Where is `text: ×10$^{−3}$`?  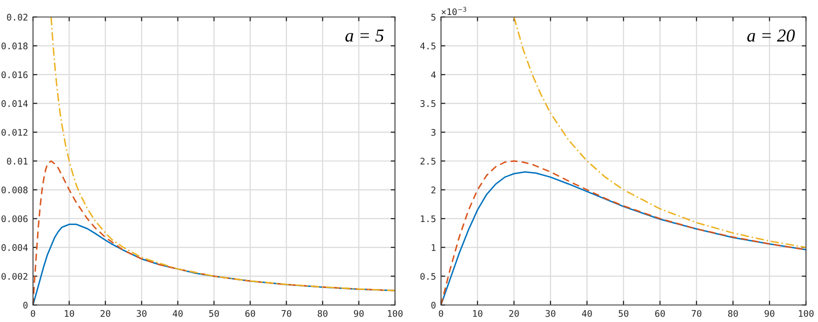
text: ×10$^{−3}$ is located at coordinates (454, 11).